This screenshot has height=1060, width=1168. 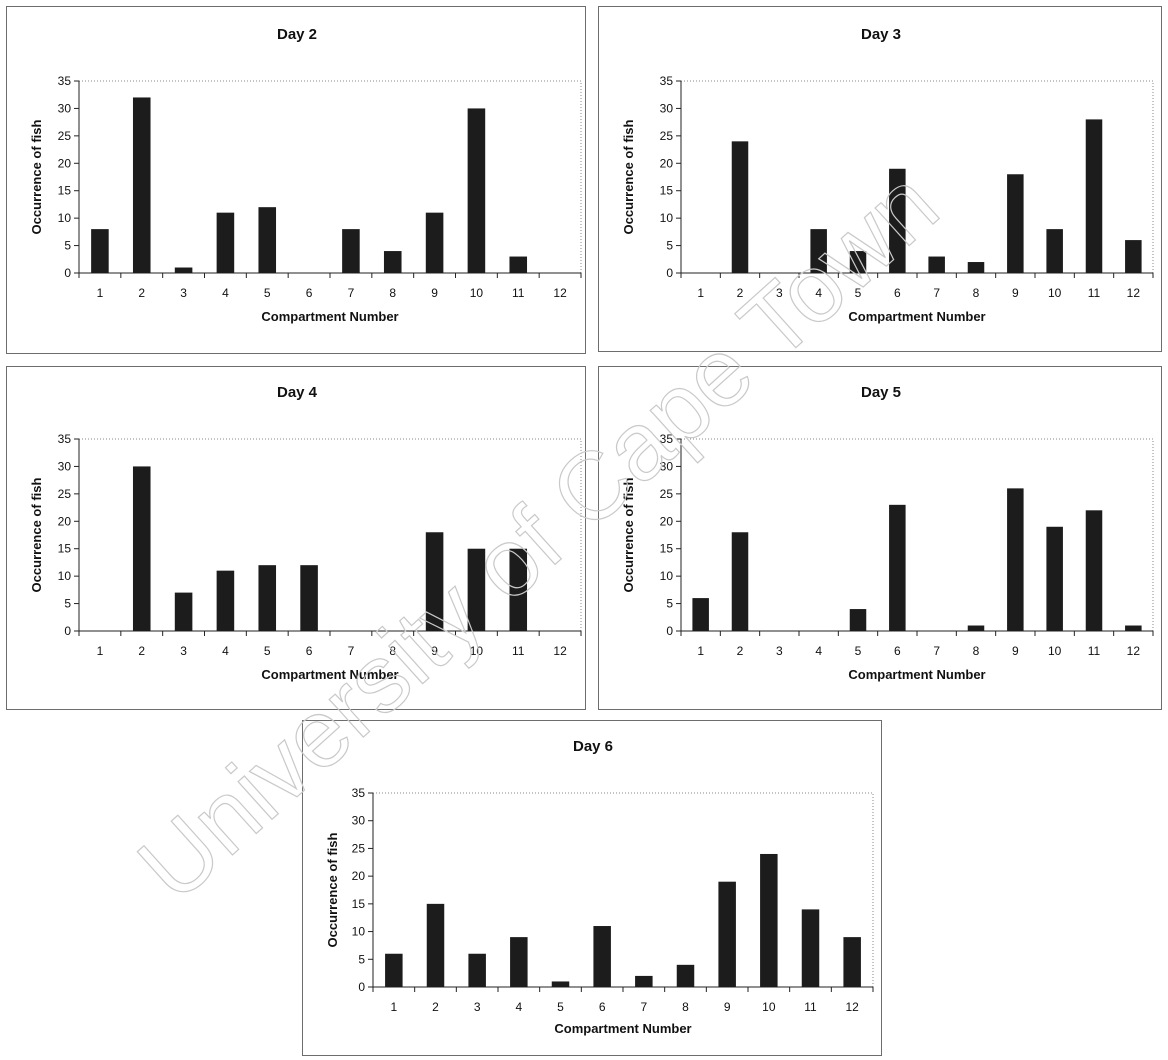 I want to click on chart-title: Day 6, so click(x=593, y=746).